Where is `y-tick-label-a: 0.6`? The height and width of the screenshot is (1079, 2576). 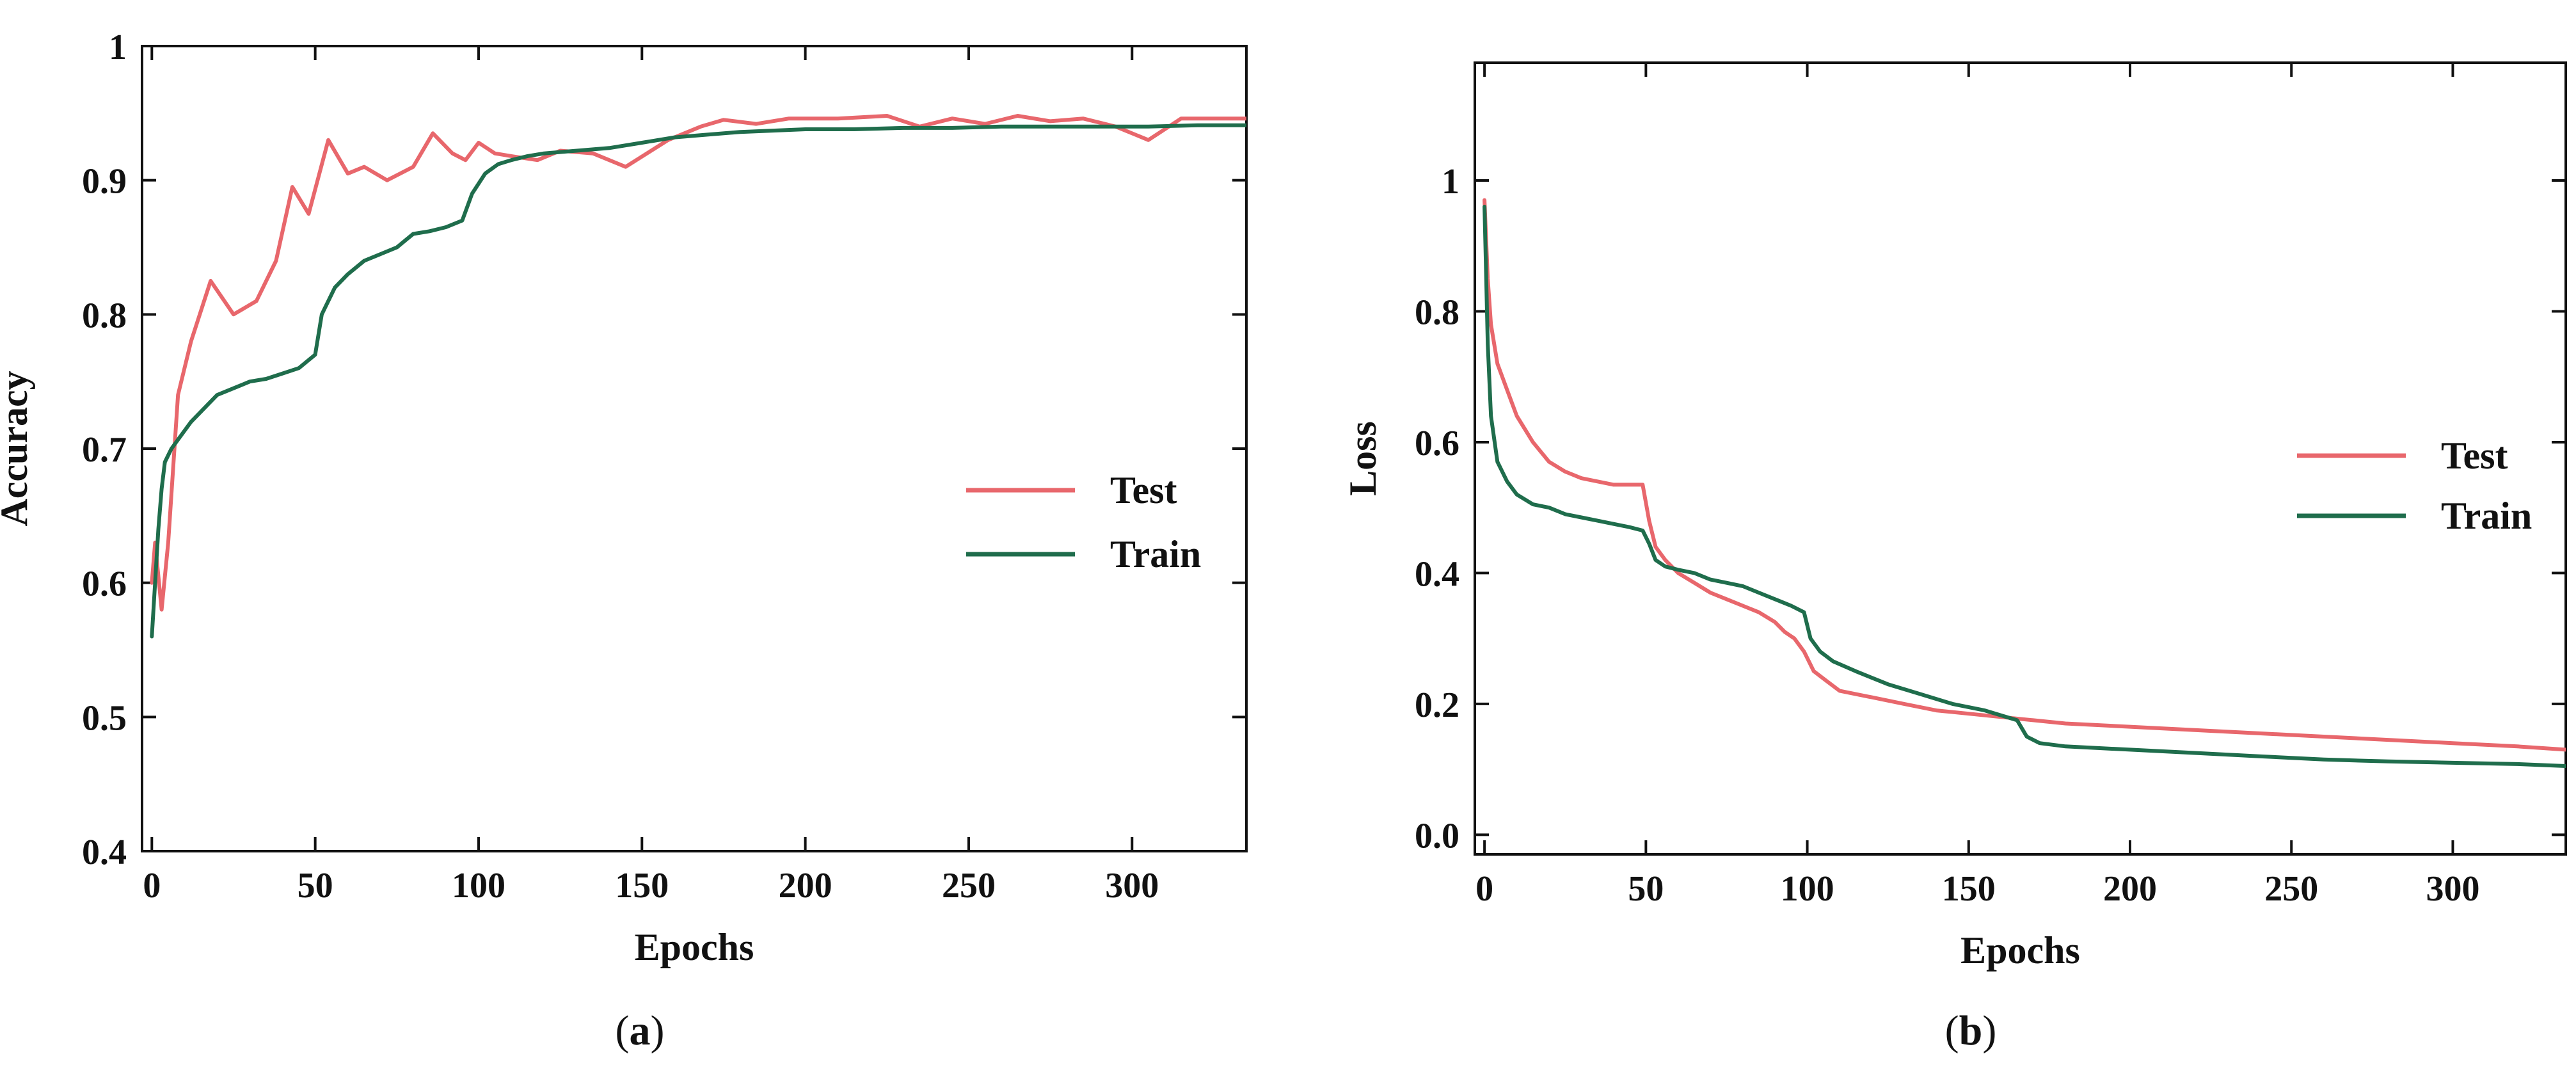
y-tick-label-a: 0.6 is located at coordinates (105, 584).